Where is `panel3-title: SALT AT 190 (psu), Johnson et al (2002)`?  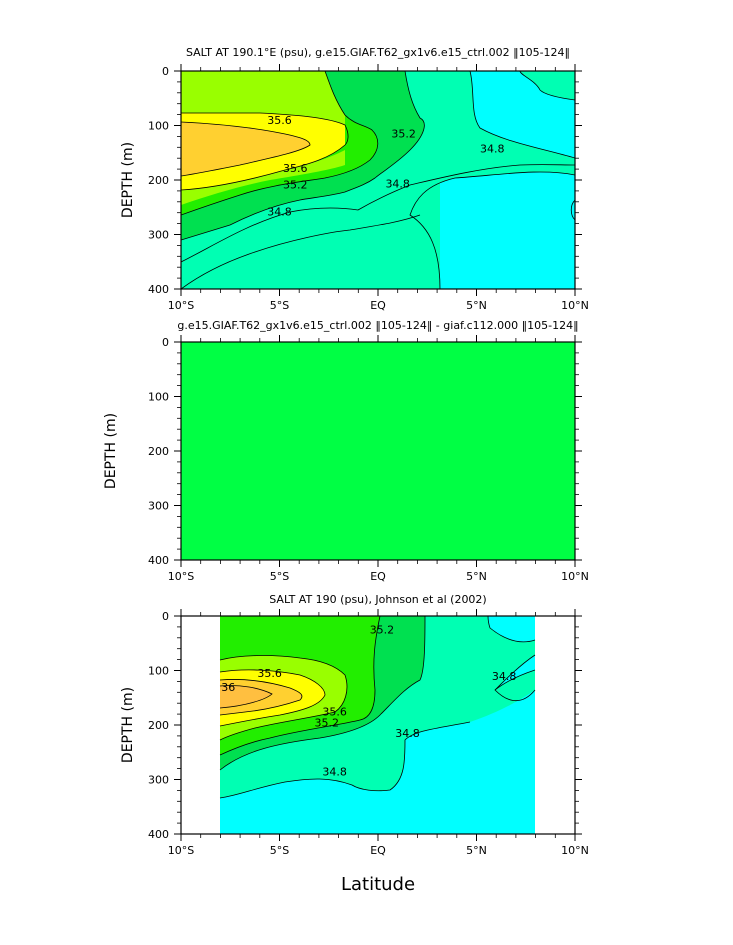
panel3-title: SALT AT 190 (psu), Johnson et al (2002) is located at coordinates (377, 599).